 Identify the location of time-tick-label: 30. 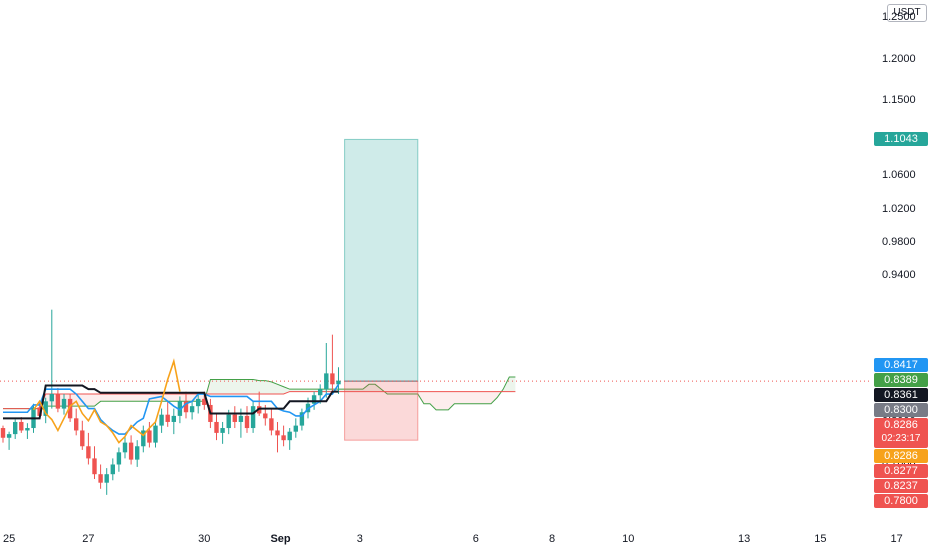
(204, 539).